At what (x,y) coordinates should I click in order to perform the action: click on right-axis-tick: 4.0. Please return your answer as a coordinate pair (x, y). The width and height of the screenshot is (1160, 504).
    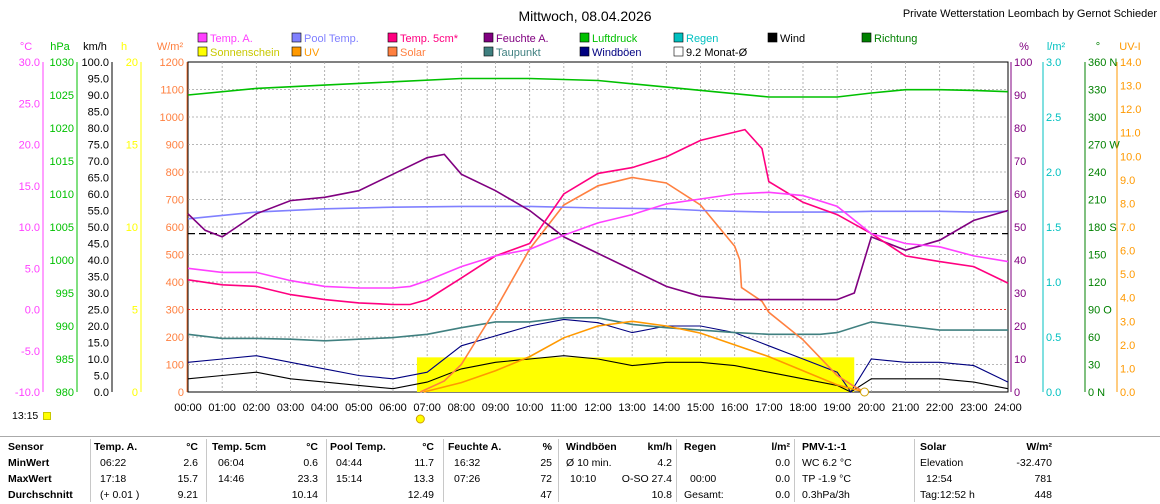
    Looking at the image, I should click on (1127, 299).